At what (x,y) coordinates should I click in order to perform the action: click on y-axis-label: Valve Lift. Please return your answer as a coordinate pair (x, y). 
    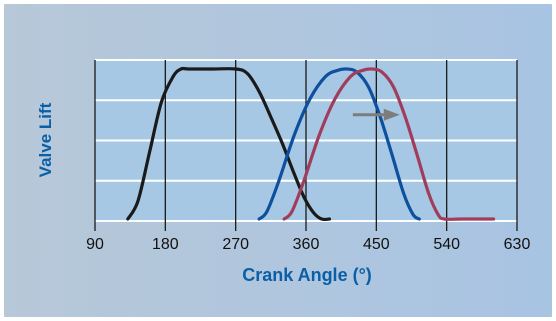
    Looking at the image, I should click on (45, 139).